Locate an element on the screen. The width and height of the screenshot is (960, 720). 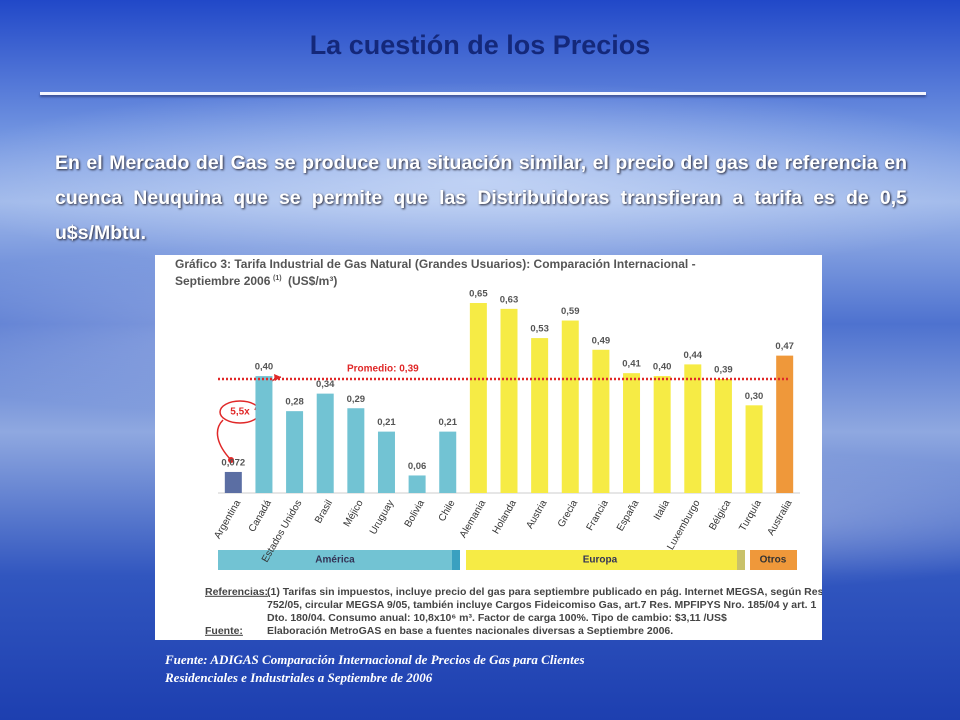
x-tick-label: Holanda is located at coordinates (505, 517).